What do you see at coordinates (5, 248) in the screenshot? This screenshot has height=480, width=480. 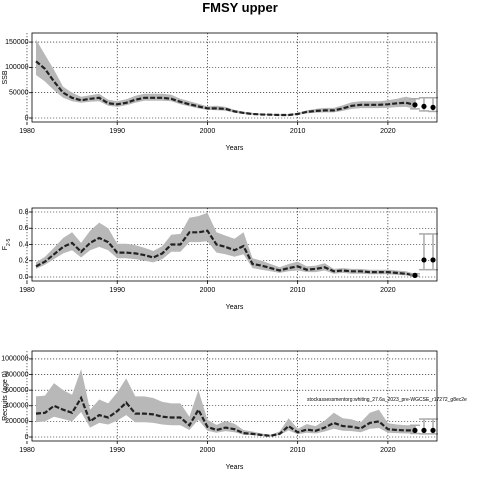 I see `y-axis-label-text: F` at bounding box center [5, 248].